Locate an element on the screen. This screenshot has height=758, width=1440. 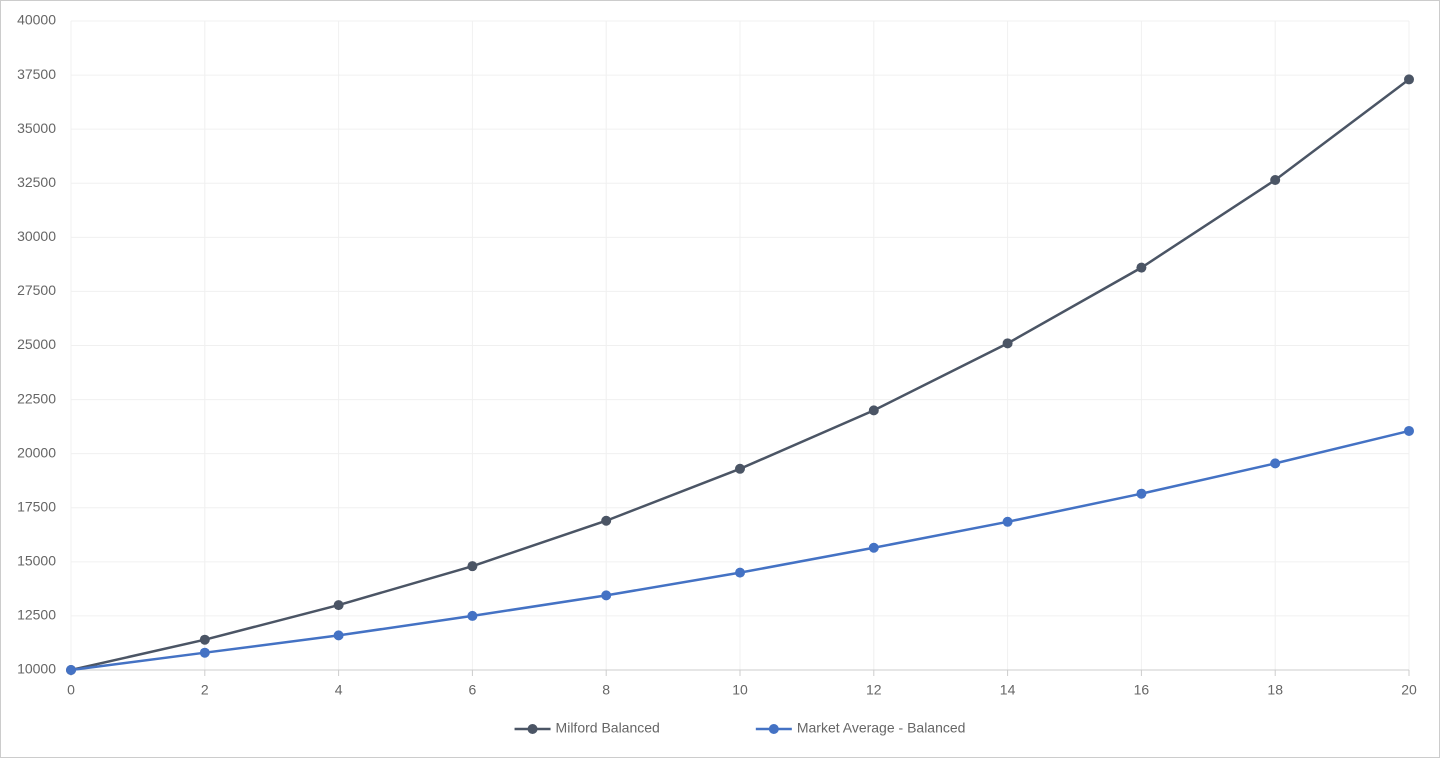
y-tick-label: 35000 is located at coordinates (36, 128).